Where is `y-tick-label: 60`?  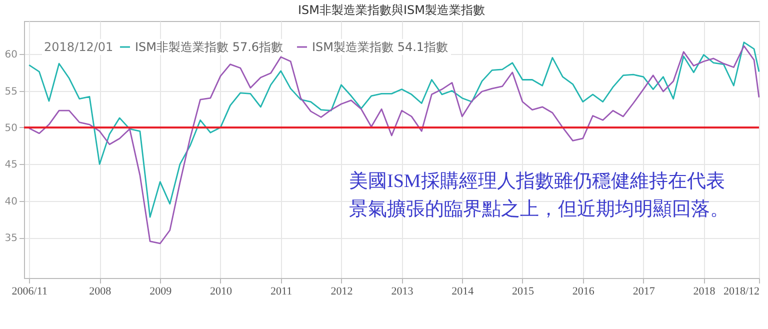
y-tick-label: 60 is located at coordinates (11, 55).